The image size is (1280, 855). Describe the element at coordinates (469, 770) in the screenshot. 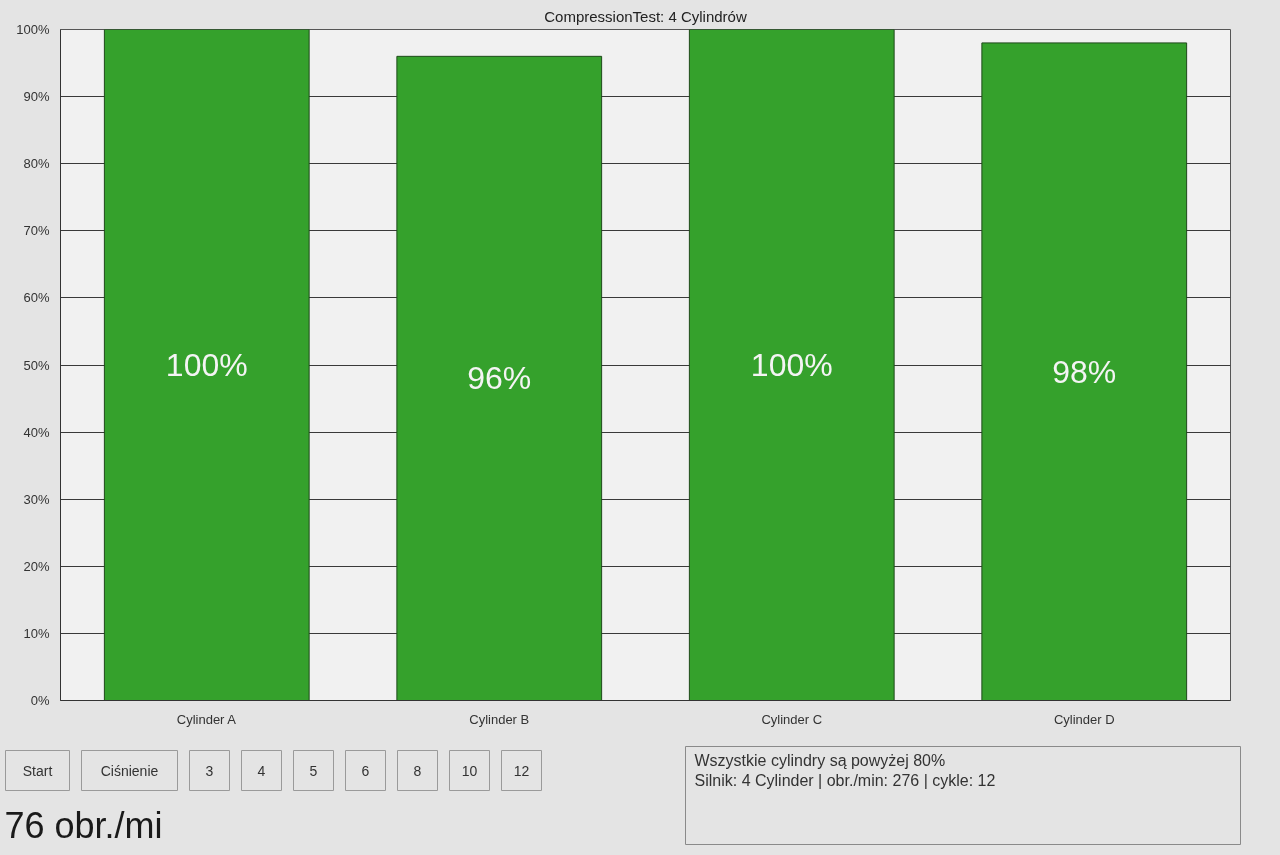

I see `text: 10` at that location.